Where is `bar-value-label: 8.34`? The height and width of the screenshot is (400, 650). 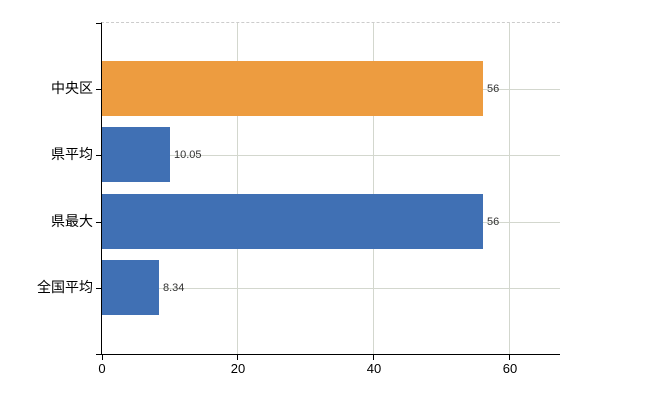
bar-value-label: 8.34 is located at coordinates (174, 288).